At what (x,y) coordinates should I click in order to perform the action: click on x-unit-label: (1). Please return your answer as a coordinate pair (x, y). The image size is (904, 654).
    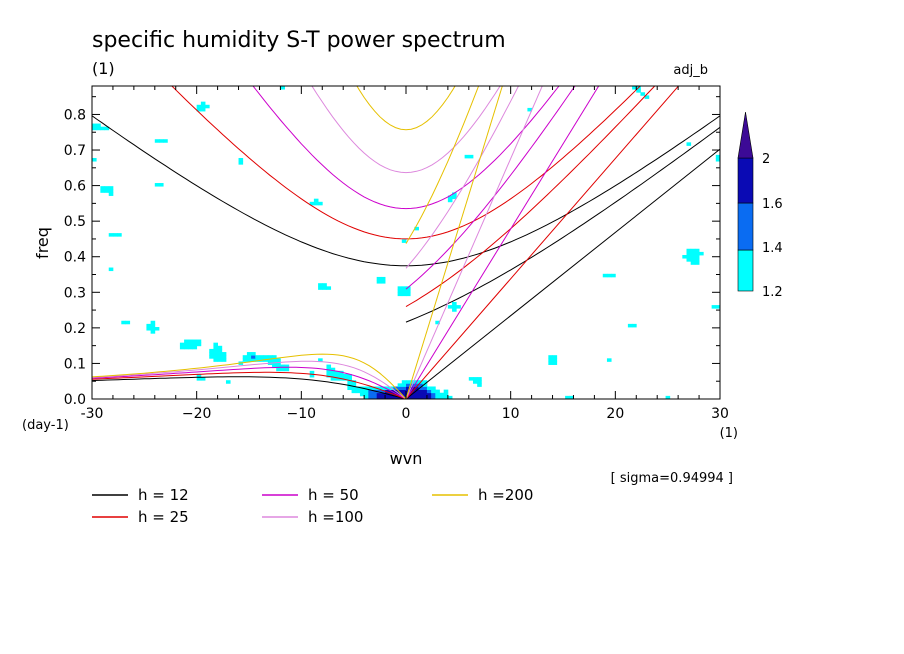
    Looking at the image, I should click on (729, 433).